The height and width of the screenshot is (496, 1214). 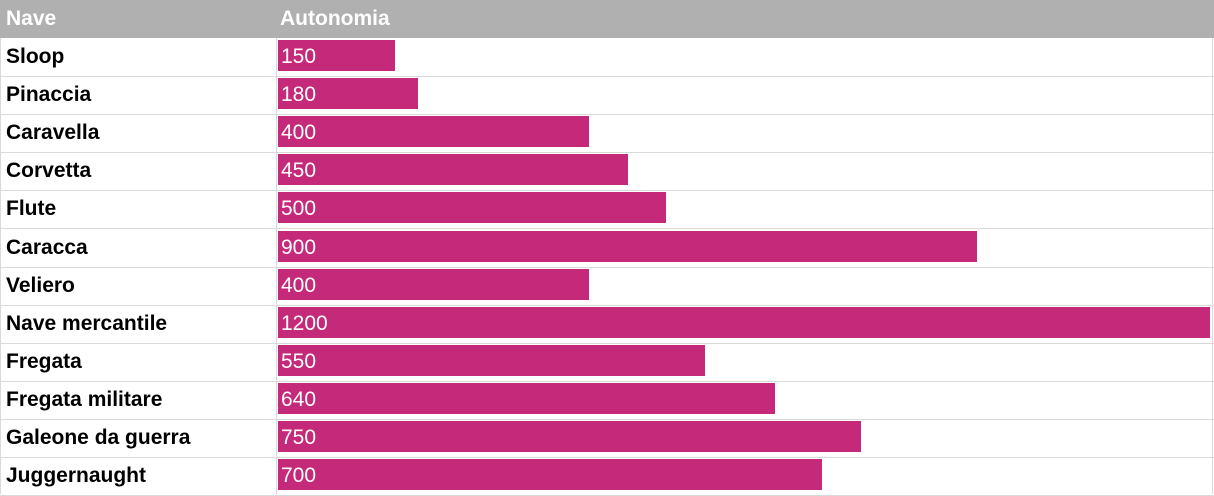 What do you see at coordinates (299, 171) in the screenshot?
I see `bar-value-label: 450` at bounding box center [299, 171].